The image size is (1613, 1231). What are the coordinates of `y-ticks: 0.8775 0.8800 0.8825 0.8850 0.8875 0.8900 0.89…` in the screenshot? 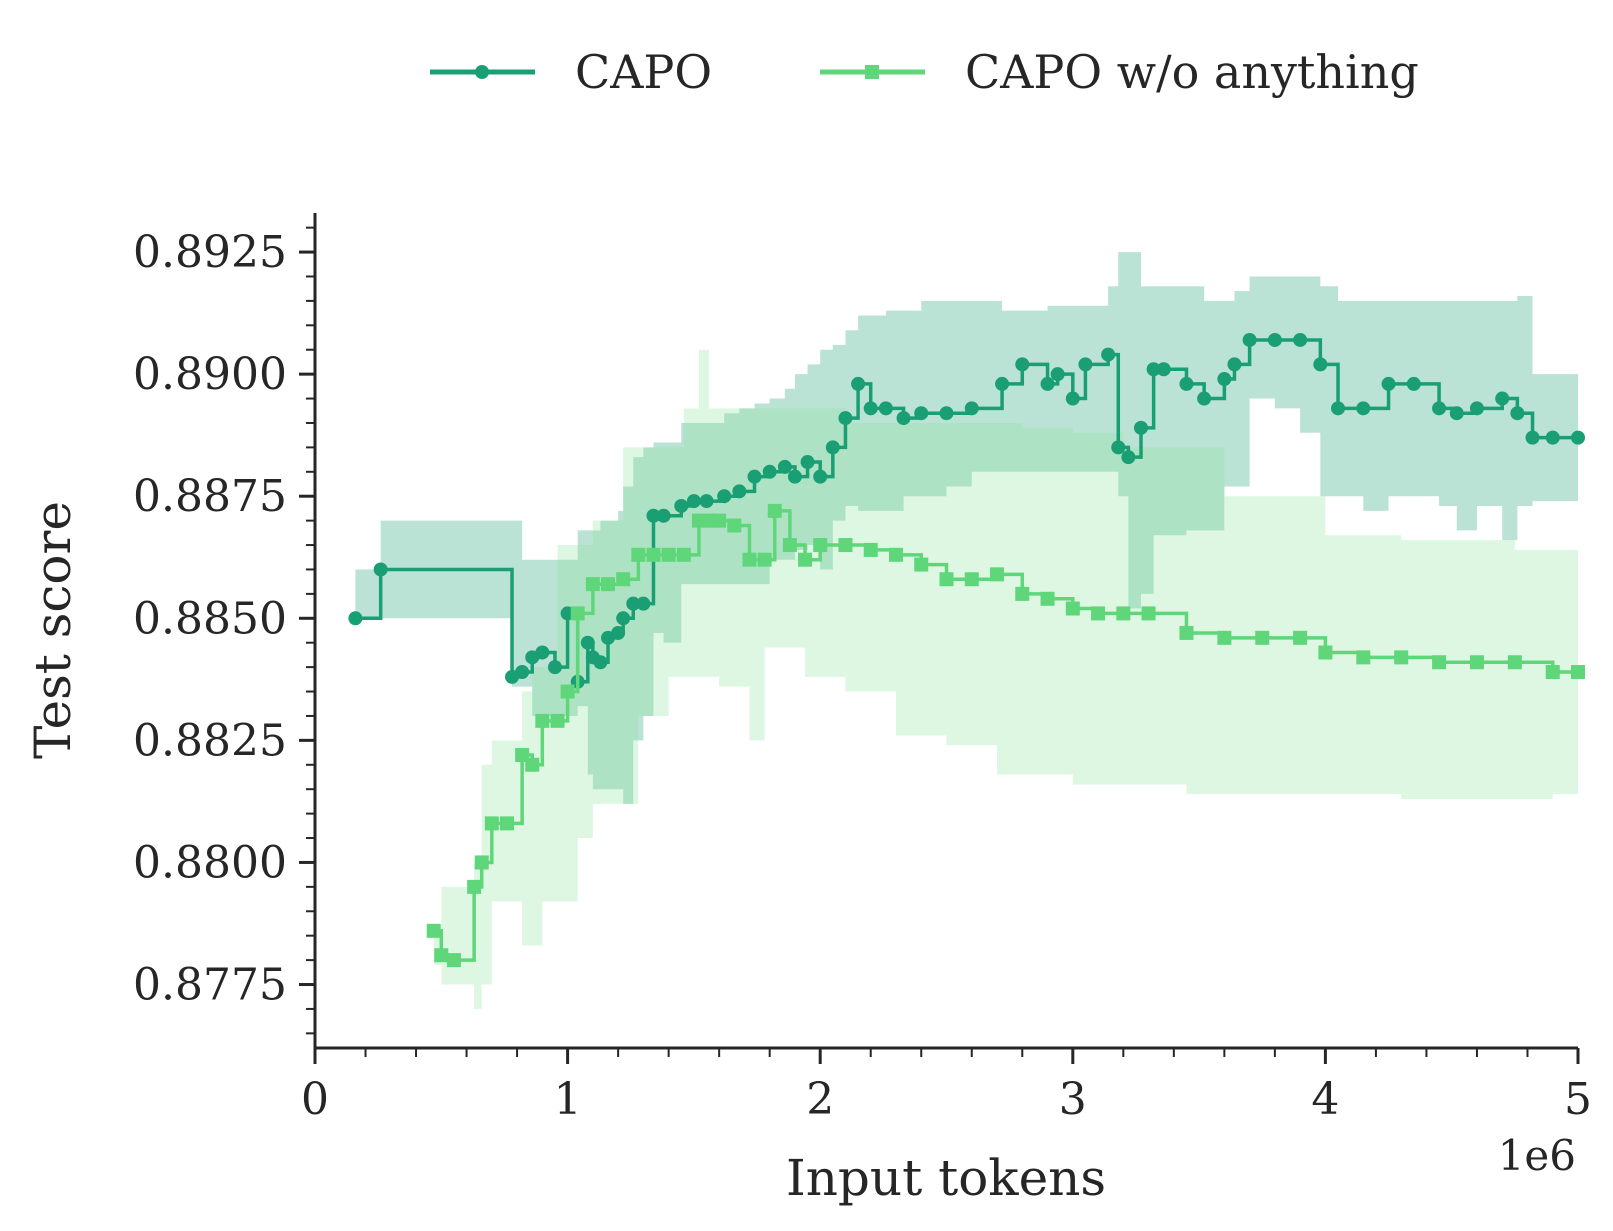 It's located at (224, 630).